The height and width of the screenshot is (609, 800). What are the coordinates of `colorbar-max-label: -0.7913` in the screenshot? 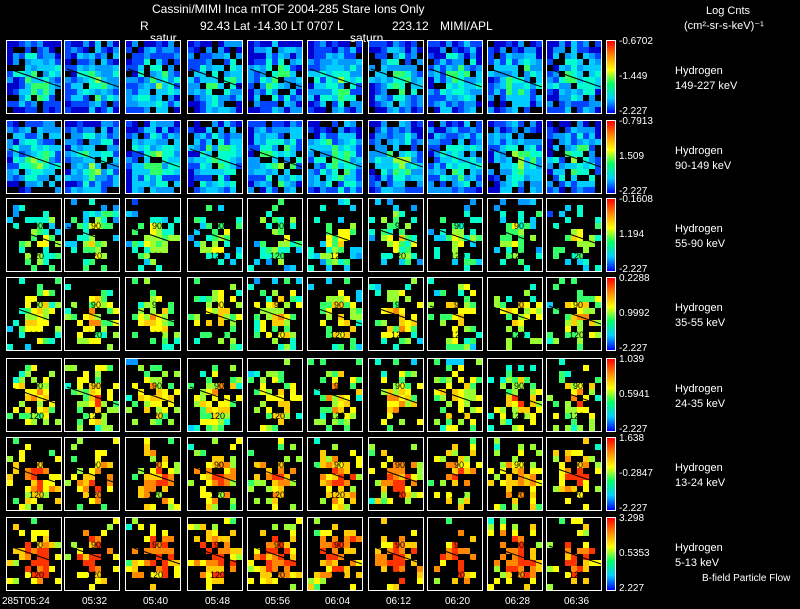 It's located at (636, 121).